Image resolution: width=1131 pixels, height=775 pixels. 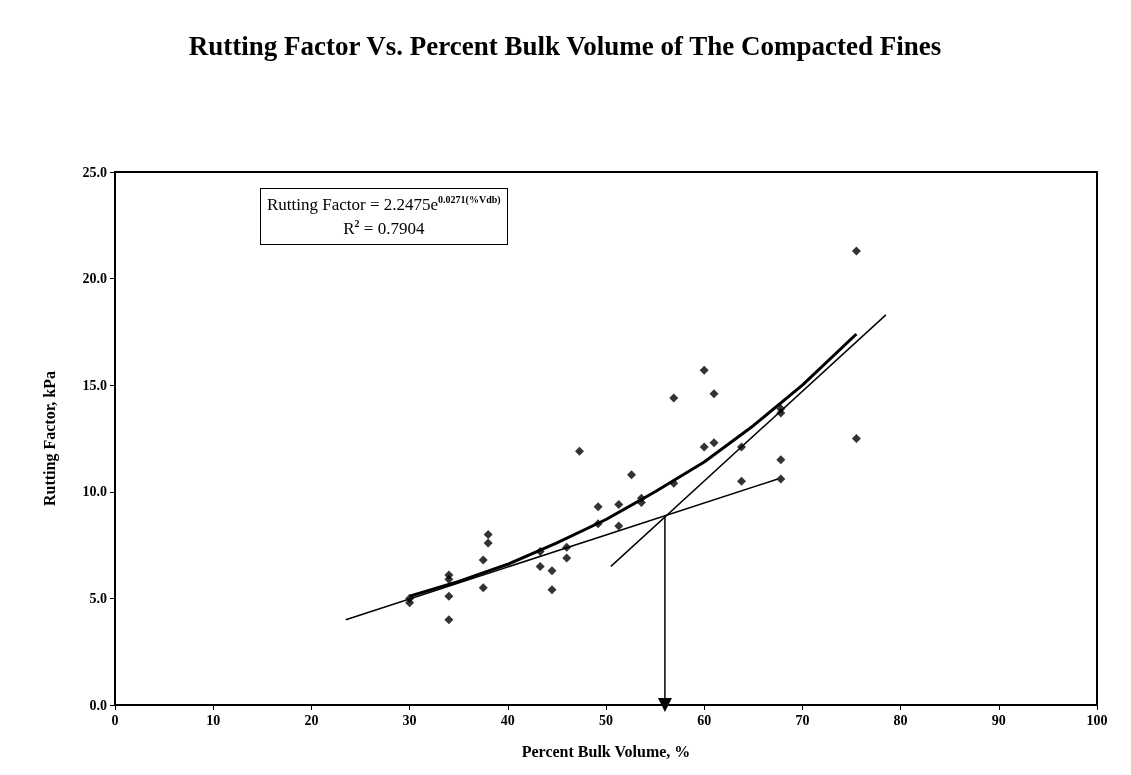 I want to click on x-tick-label: 80, so click(x=900, y=720).